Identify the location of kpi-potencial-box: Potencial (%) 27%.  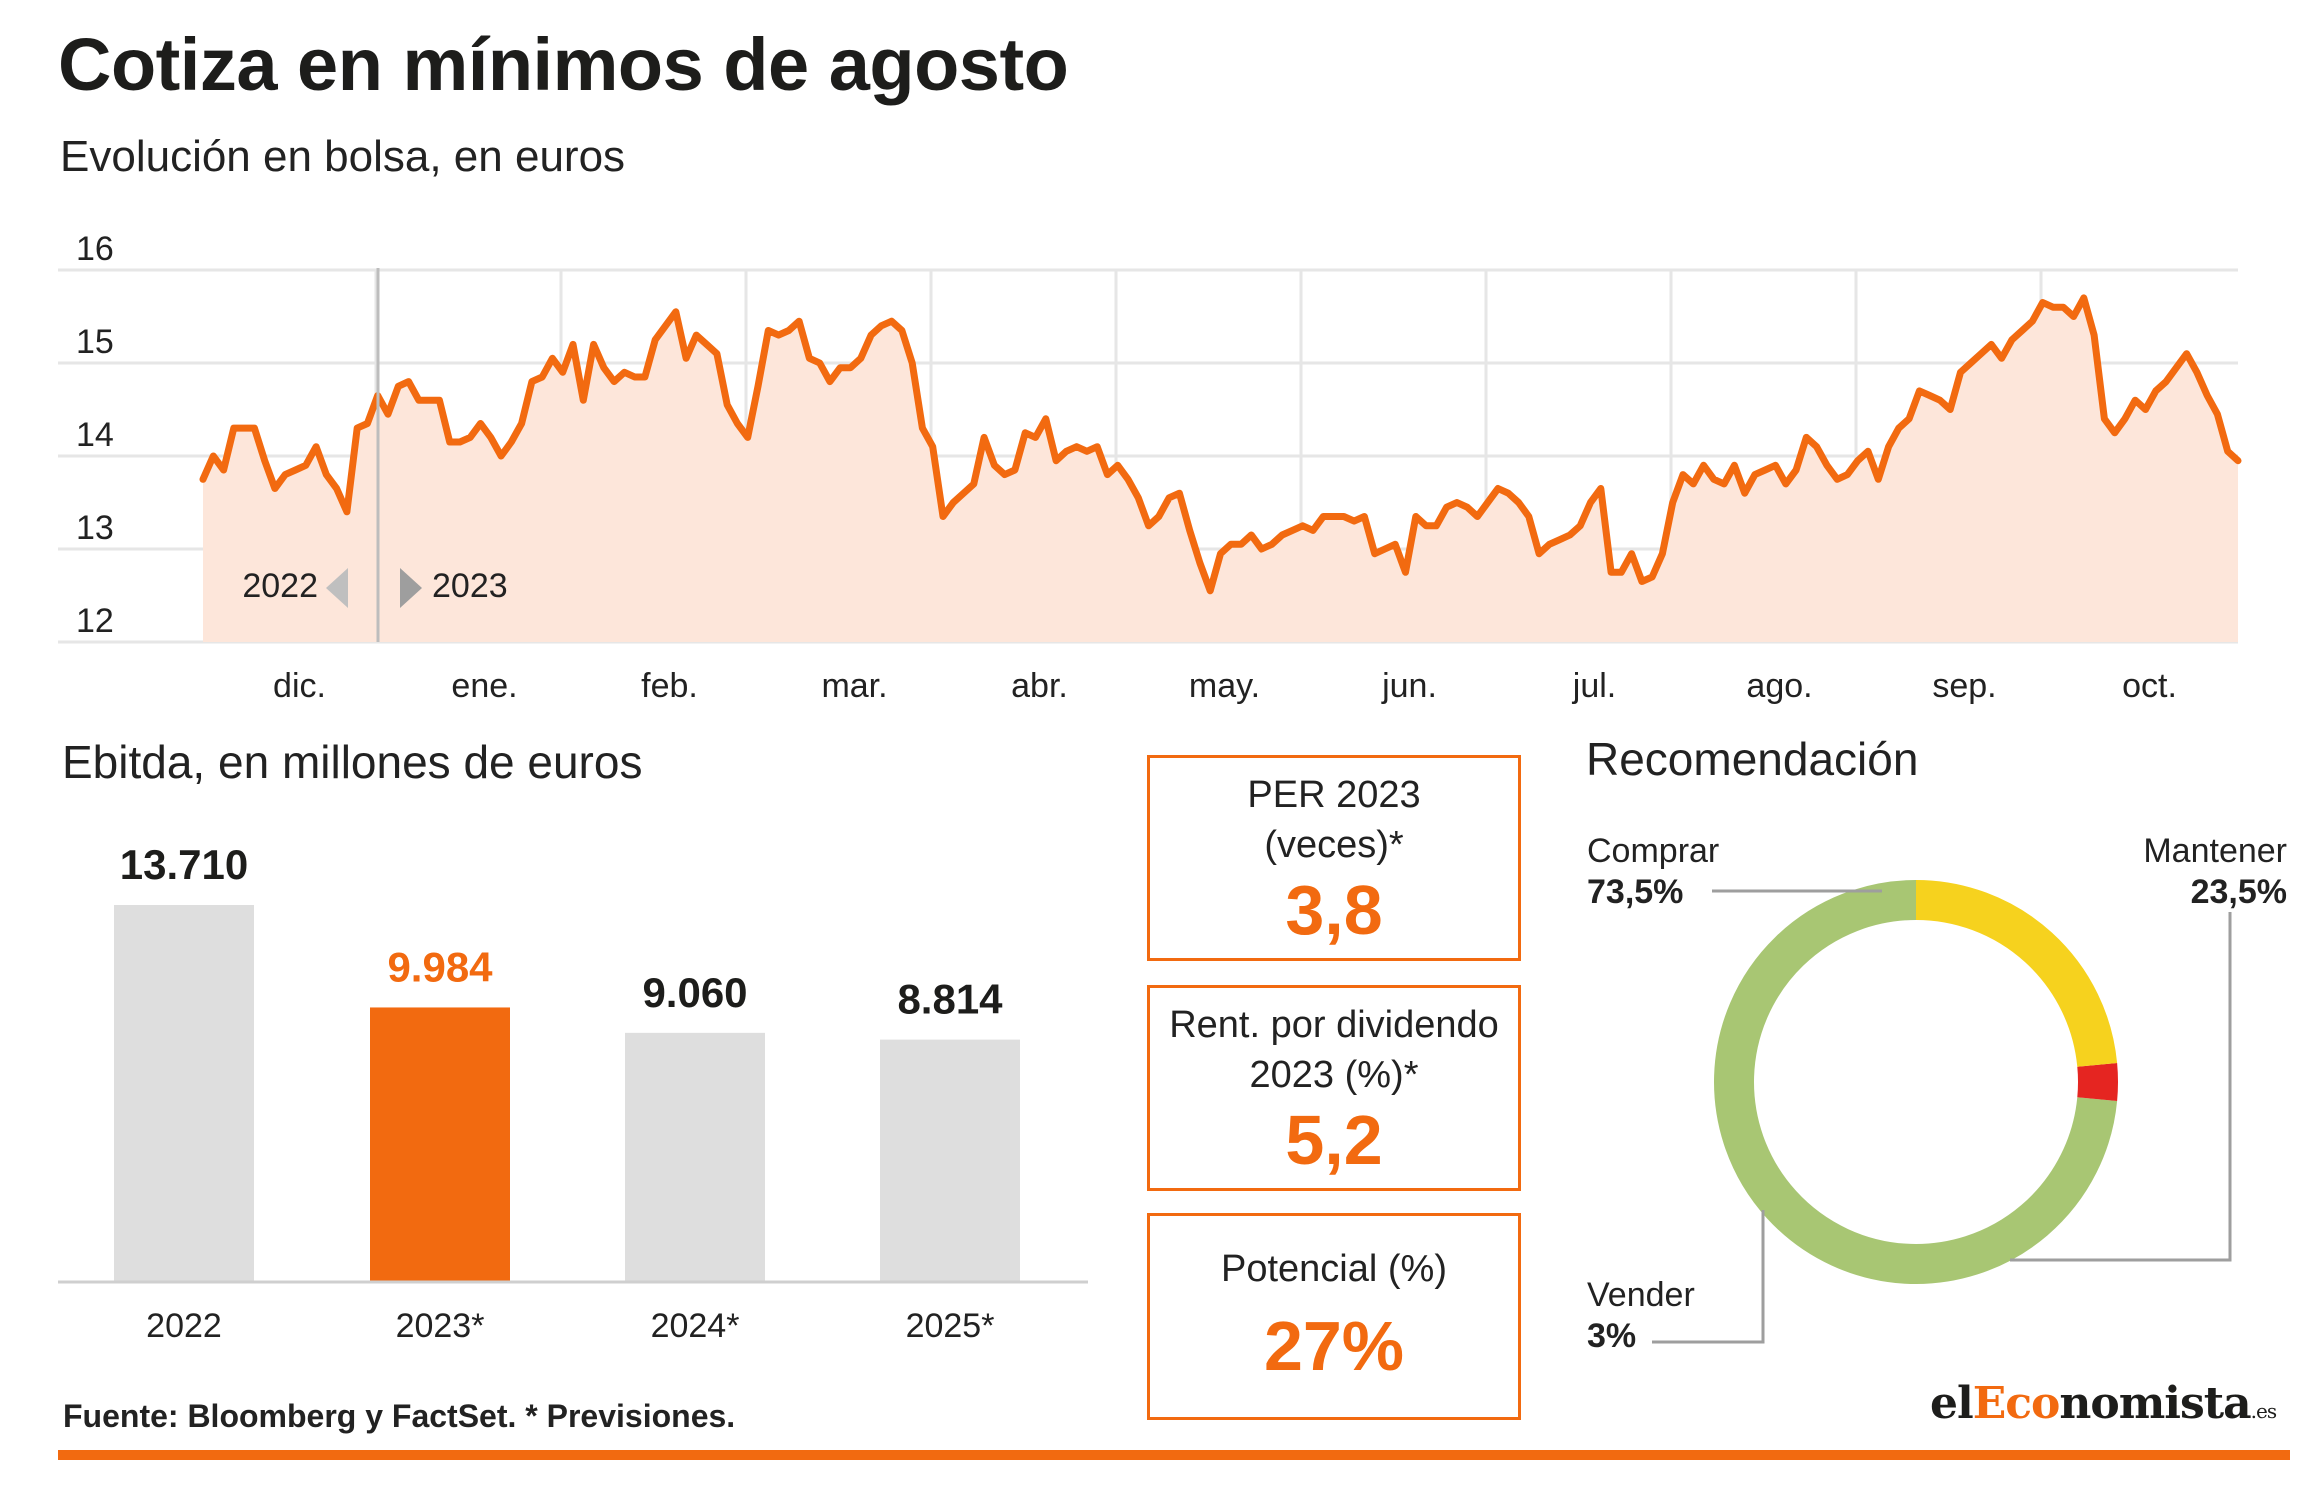
(1334, 1316).